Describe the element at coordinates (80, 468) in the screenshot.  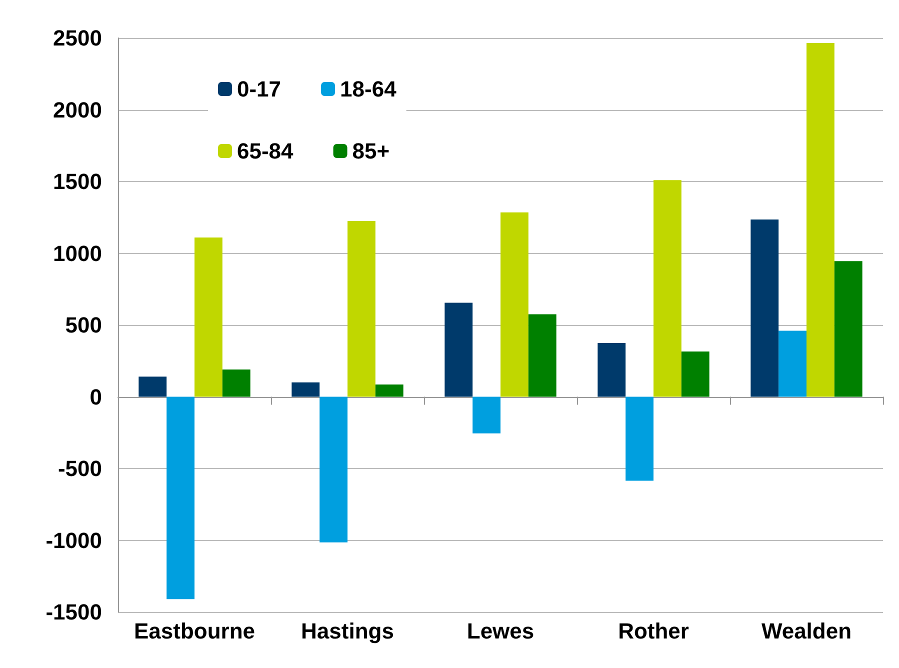
I see `y-tick-label: -500` at that location.